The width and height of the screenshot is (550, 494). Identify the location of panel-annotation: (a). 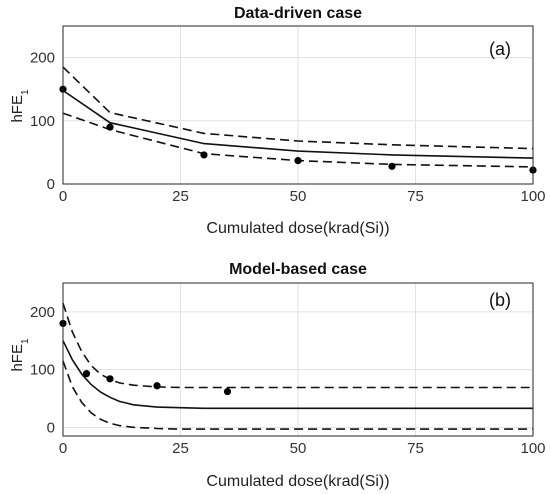
(500, 49).